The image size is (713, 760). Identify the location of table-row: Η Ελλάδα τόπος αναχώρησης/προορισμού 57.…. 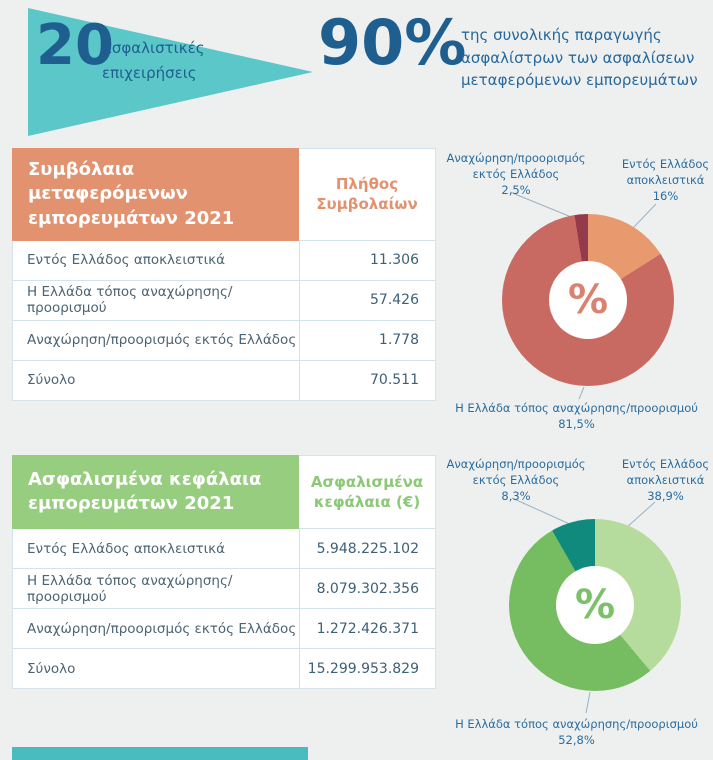
(224, 300).